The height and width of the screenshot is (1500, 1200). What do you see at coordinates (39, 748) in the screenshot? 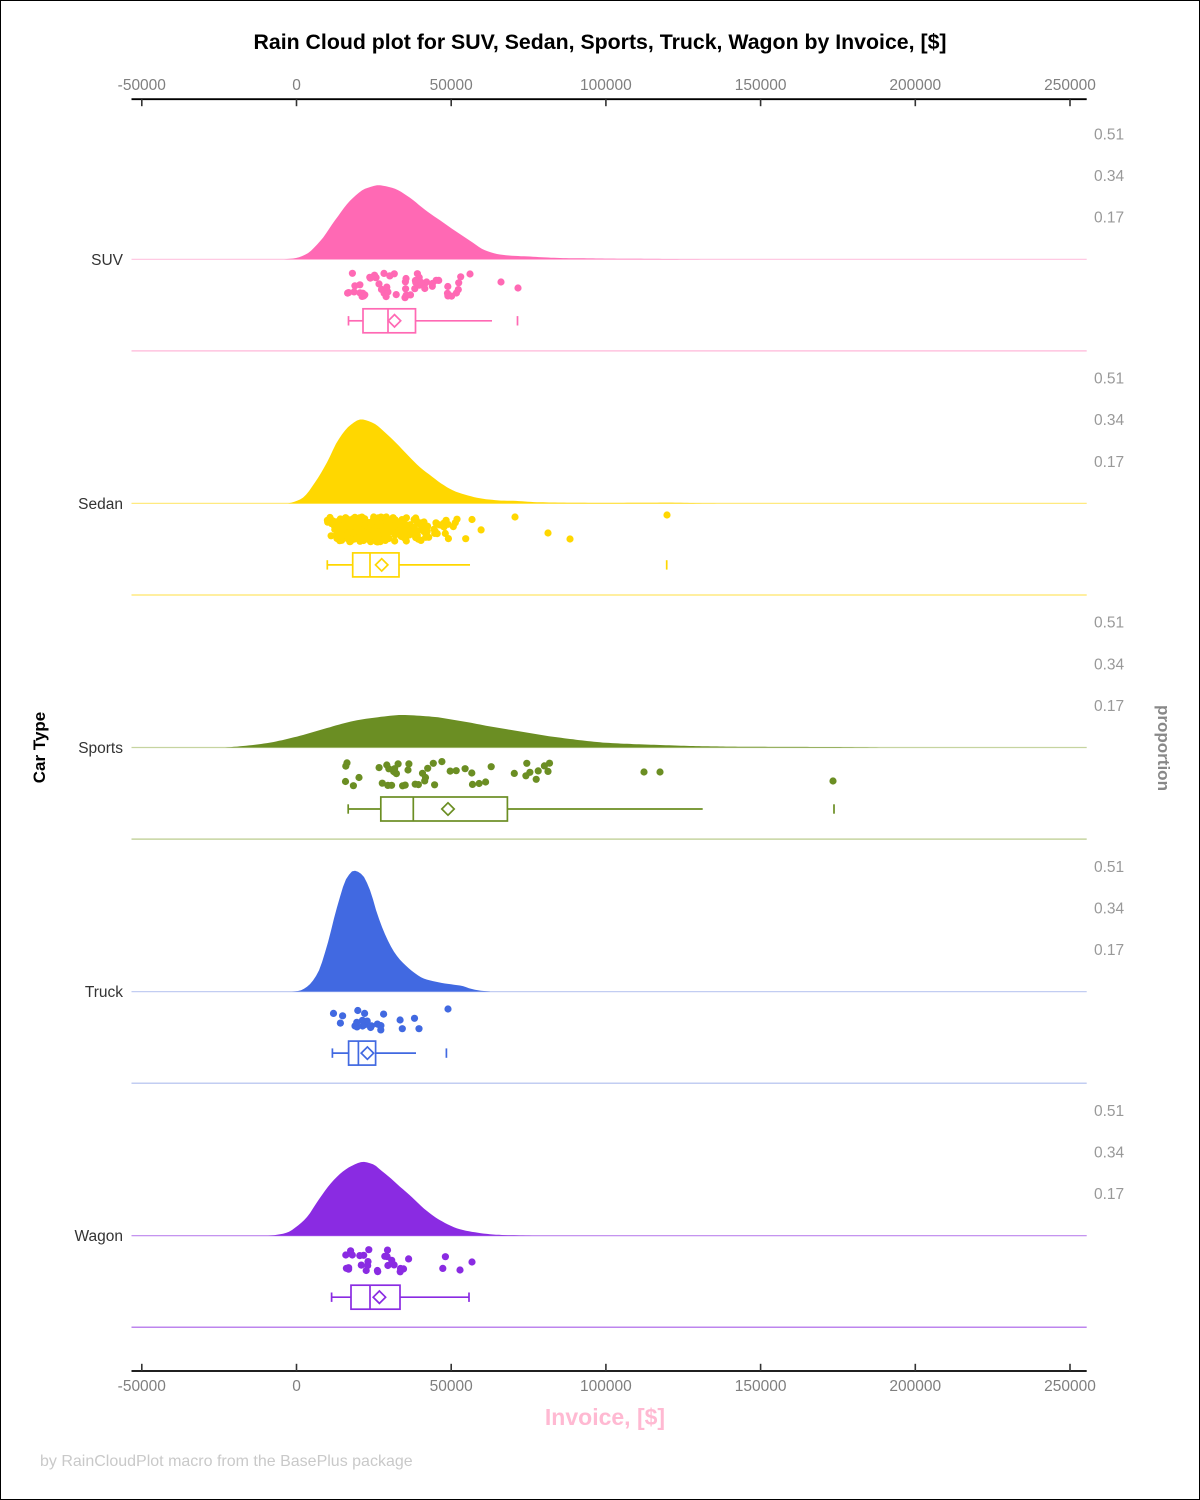
I see `svg-text: Car Type` at bounding box center [39, 748].